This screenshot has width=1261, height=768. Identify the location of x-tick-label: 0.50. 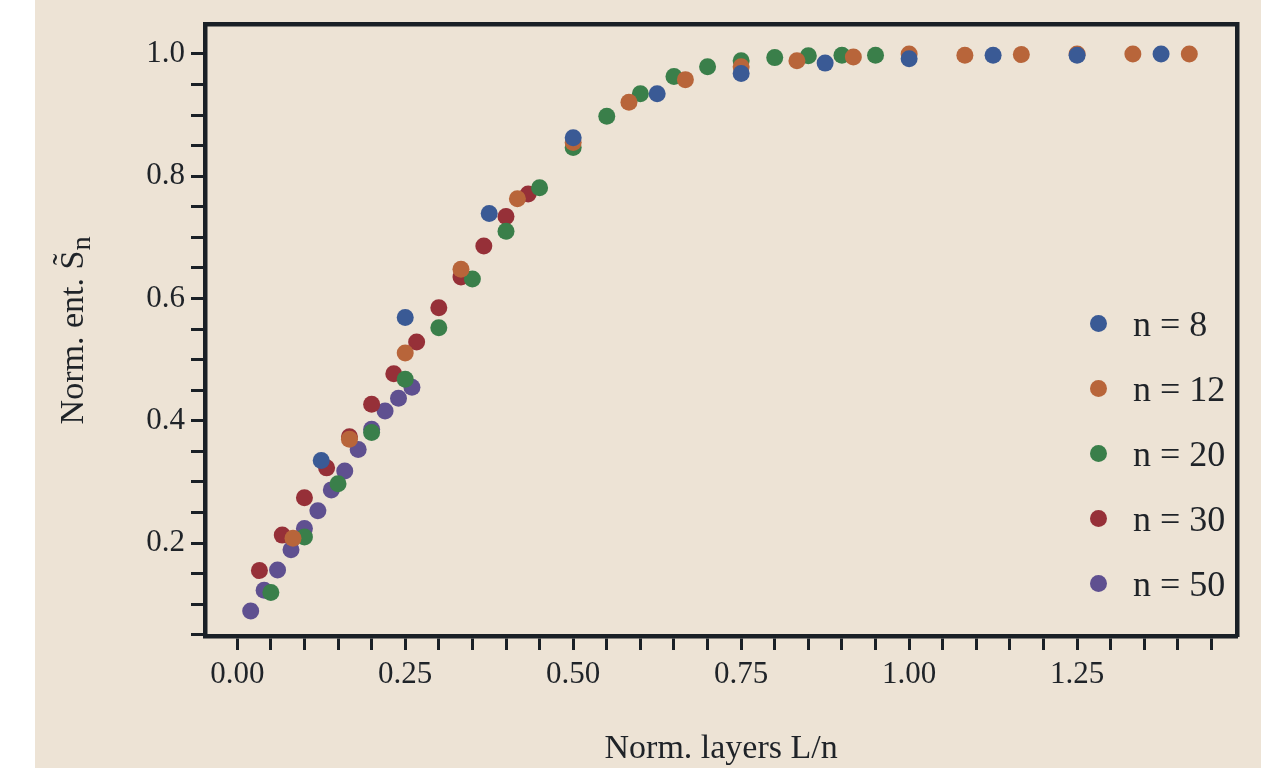
(573, 672).